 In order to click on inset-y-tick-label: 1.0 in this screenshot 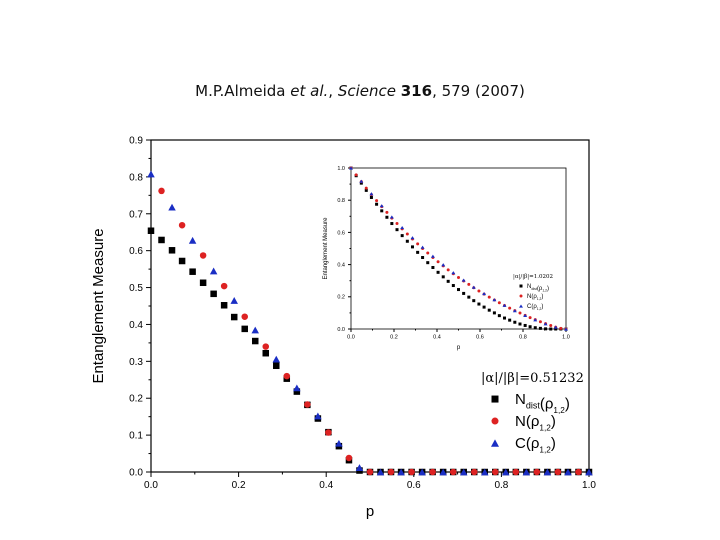, I will do `click(341, 169)`.